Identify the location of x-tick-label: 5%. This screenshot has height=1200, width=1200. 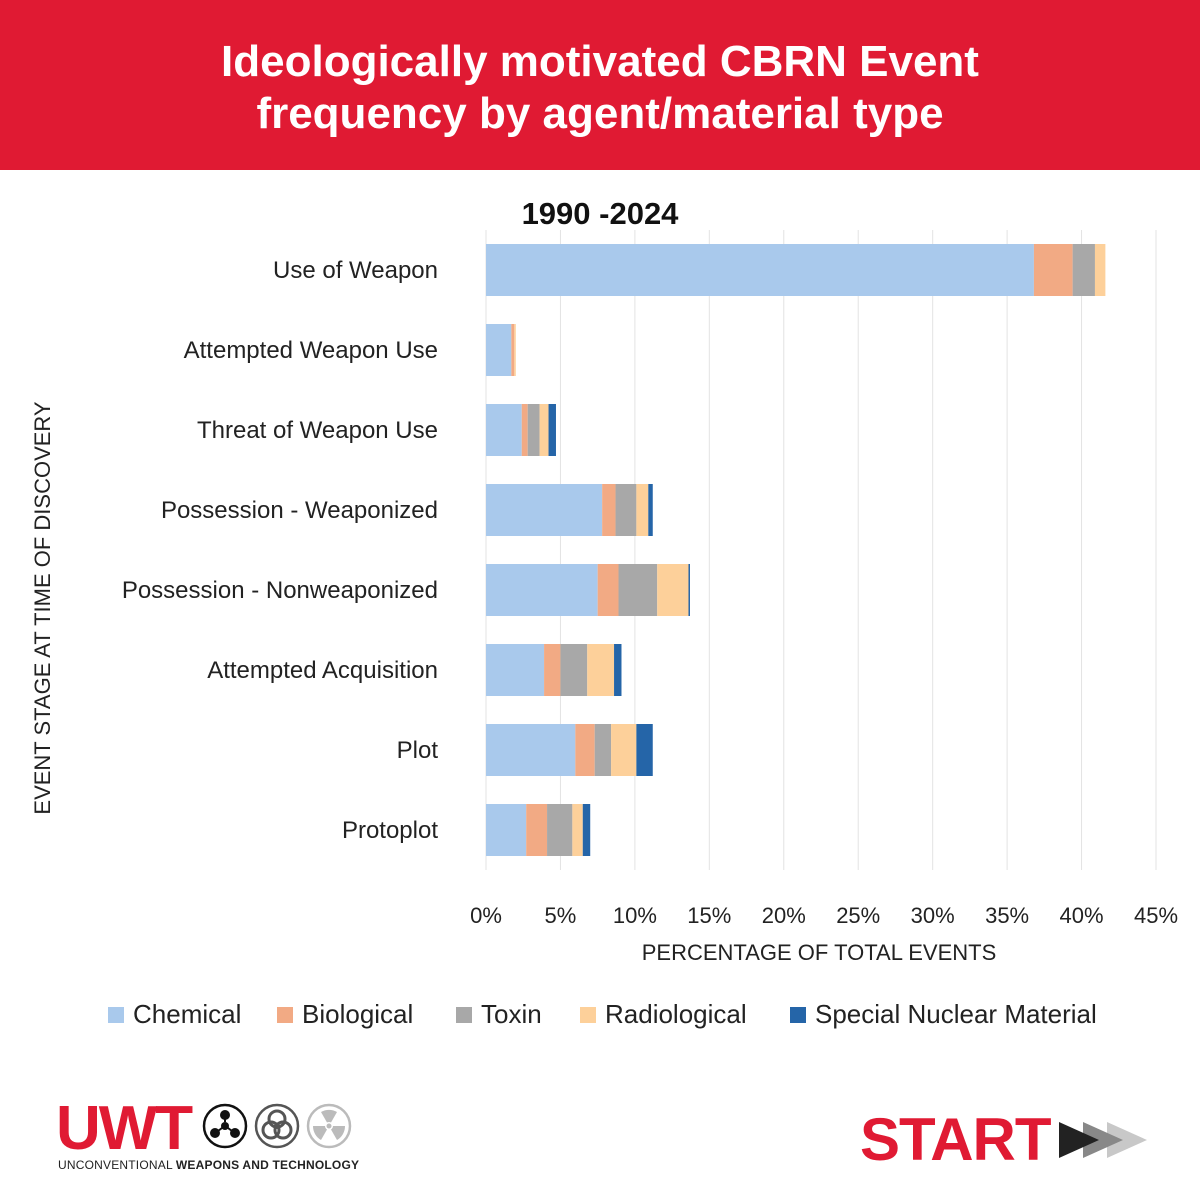
(561, 915).